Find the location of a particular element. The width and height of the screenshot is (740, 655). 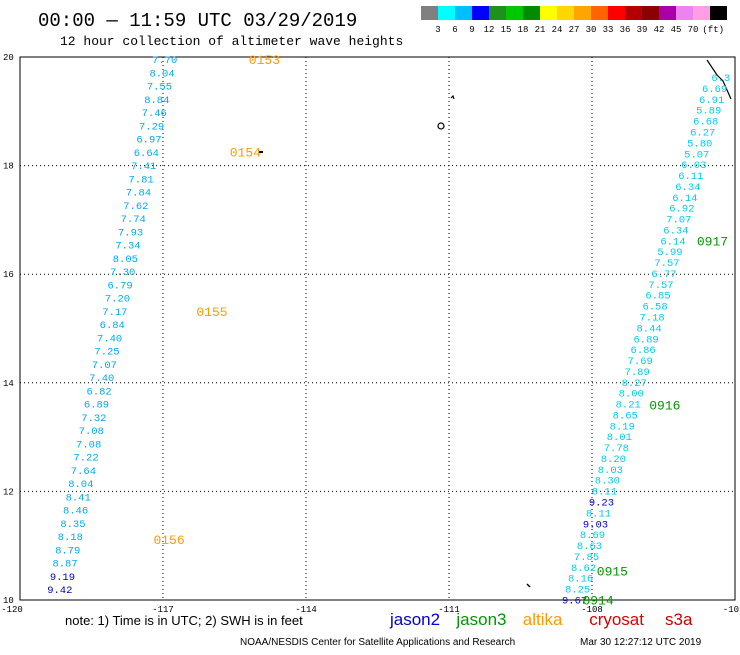

y-tick-label: 10 is located at coordinates (8, 601).